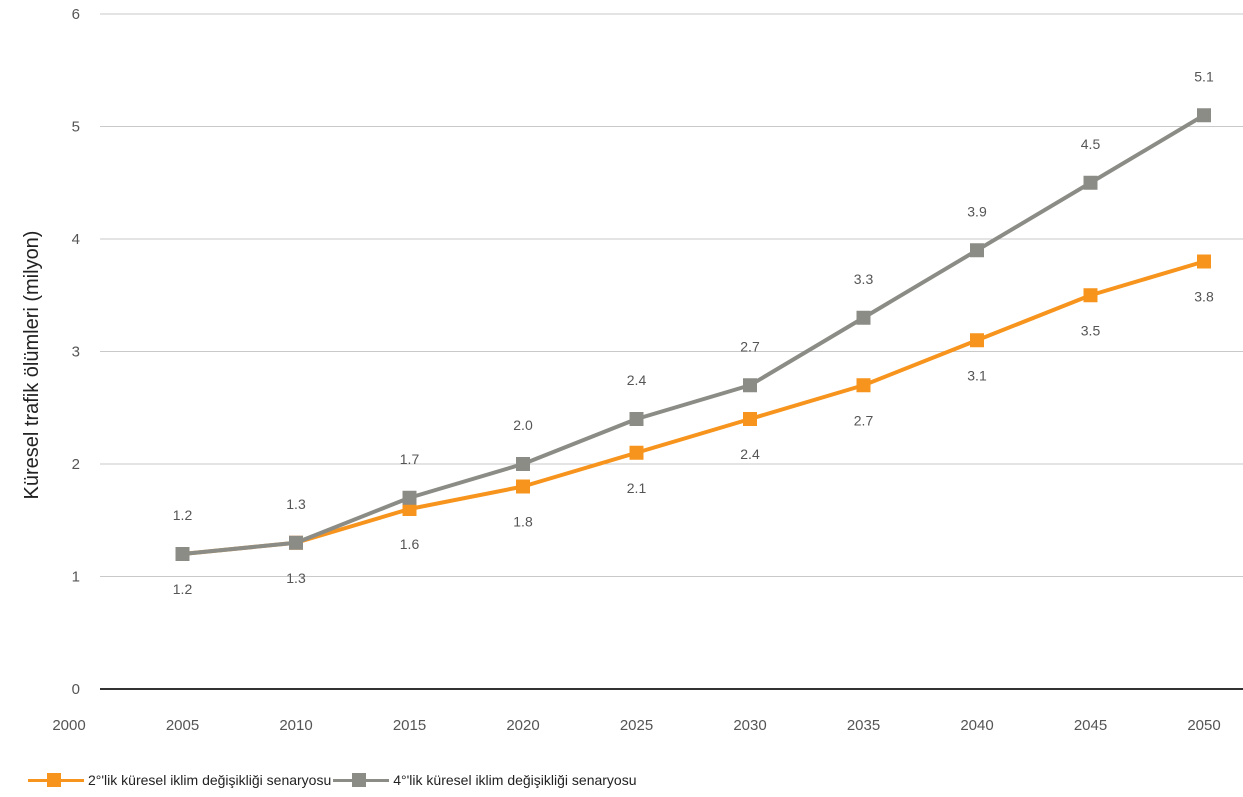 Image resolution: width=1243 pixels, height=797 pixels. What do you see at coordinates (1204, 76) in the screenshot?
I see `data-label-1-9: 5.1` at bounding box center [1204, 76].